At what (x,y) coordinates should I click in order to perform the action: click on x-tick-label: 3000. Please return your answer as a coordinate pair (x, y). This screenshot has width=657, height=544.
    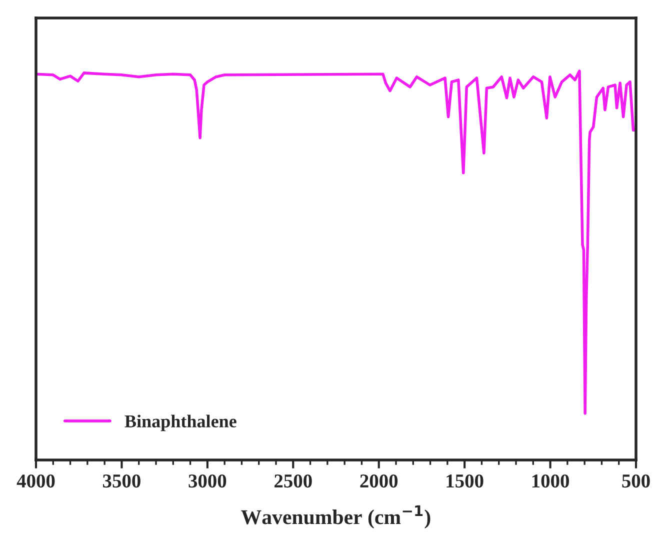
    Looking at the image, I should click on (207, 481).